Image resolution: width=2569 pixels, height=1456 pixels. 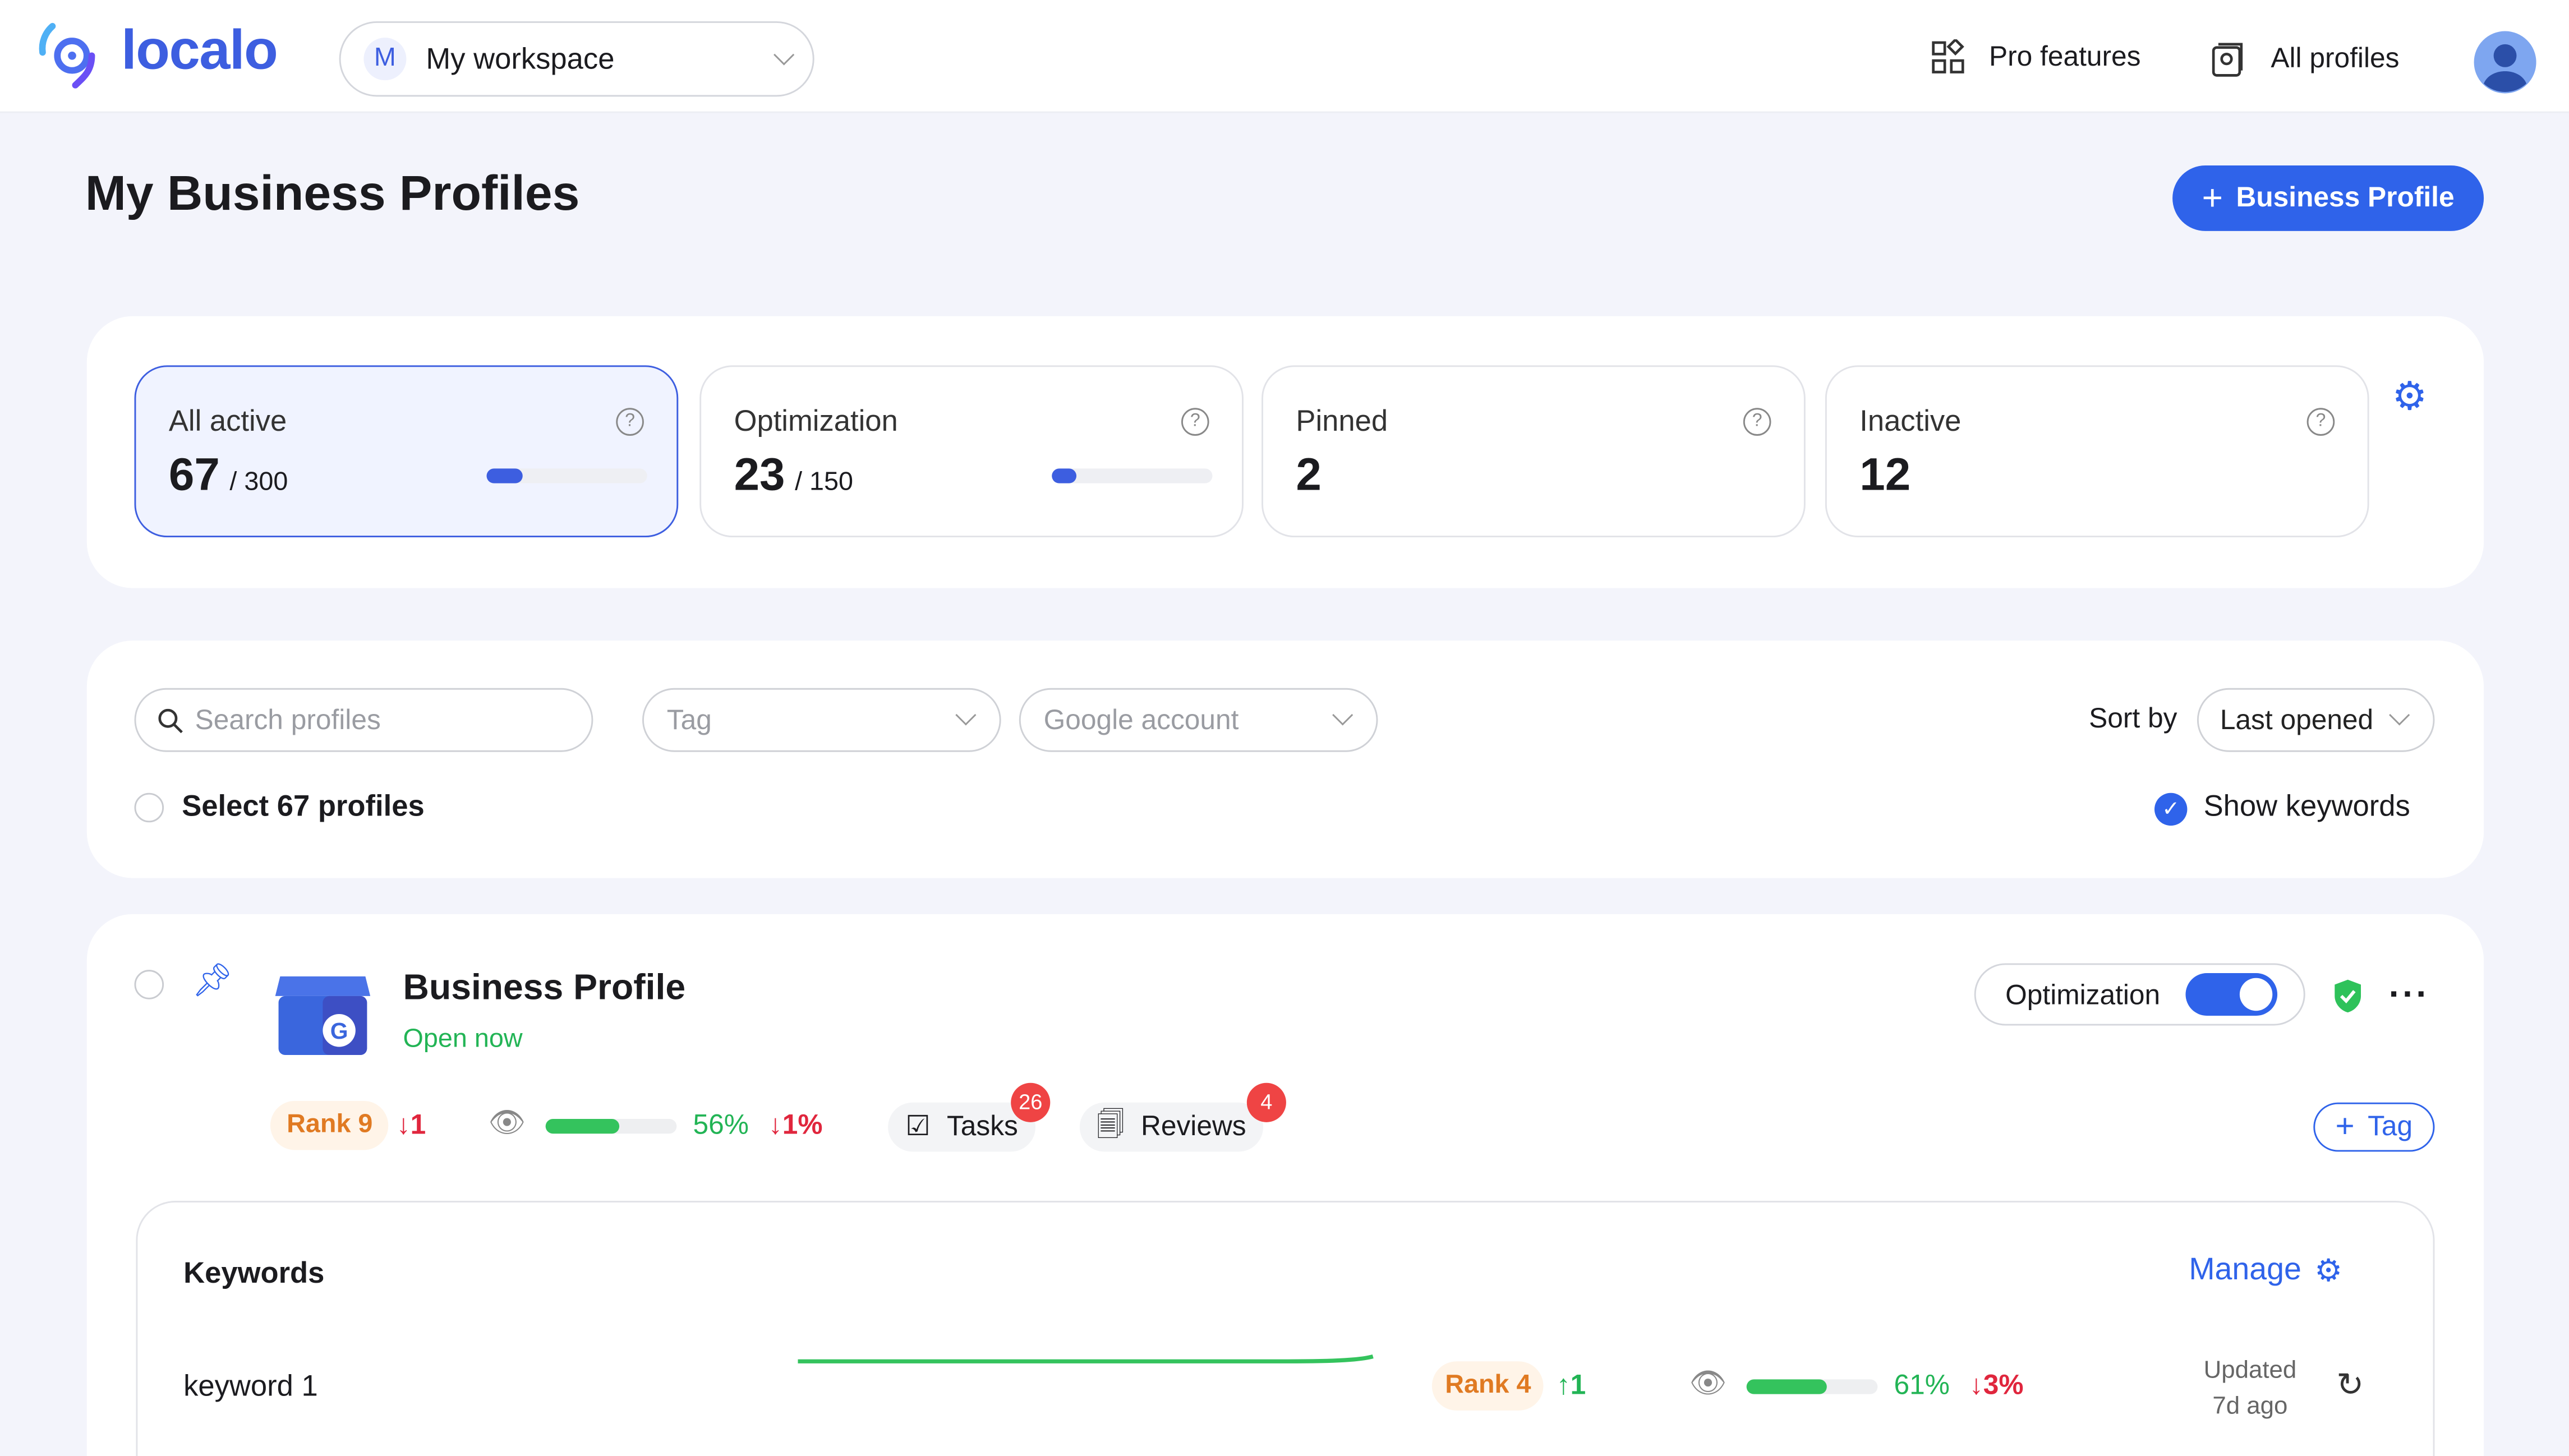 What do you see at coordinates (1086, 1358) in the screenshot?
I see `keyword-trend-line` at bounding box center [1086, 1358].